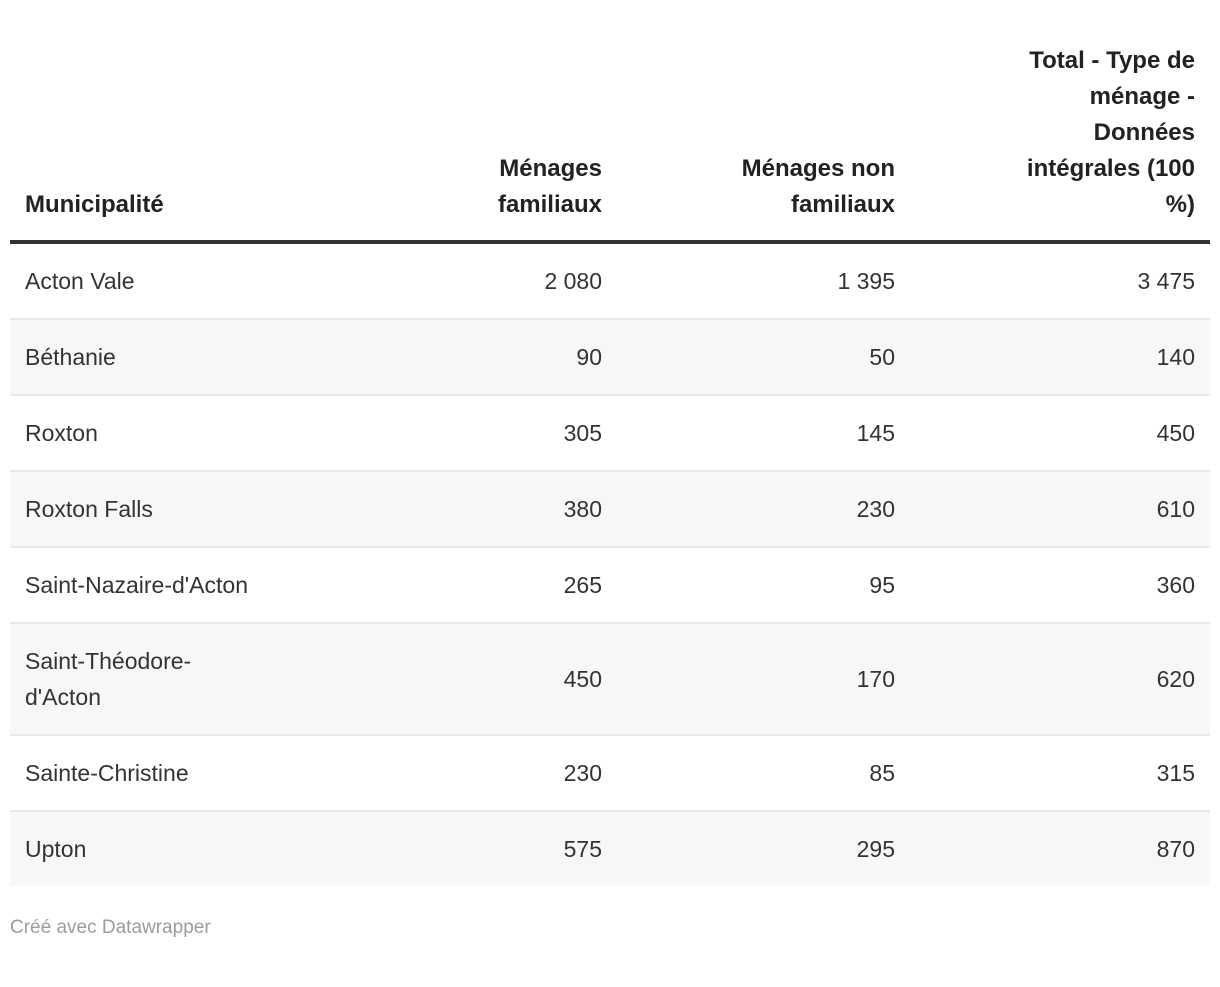 Image resolution: width=1220 pixels, height=987 pixels. I want to click on cell-menages-non-familiaux: 1 395, so click(866, 281).